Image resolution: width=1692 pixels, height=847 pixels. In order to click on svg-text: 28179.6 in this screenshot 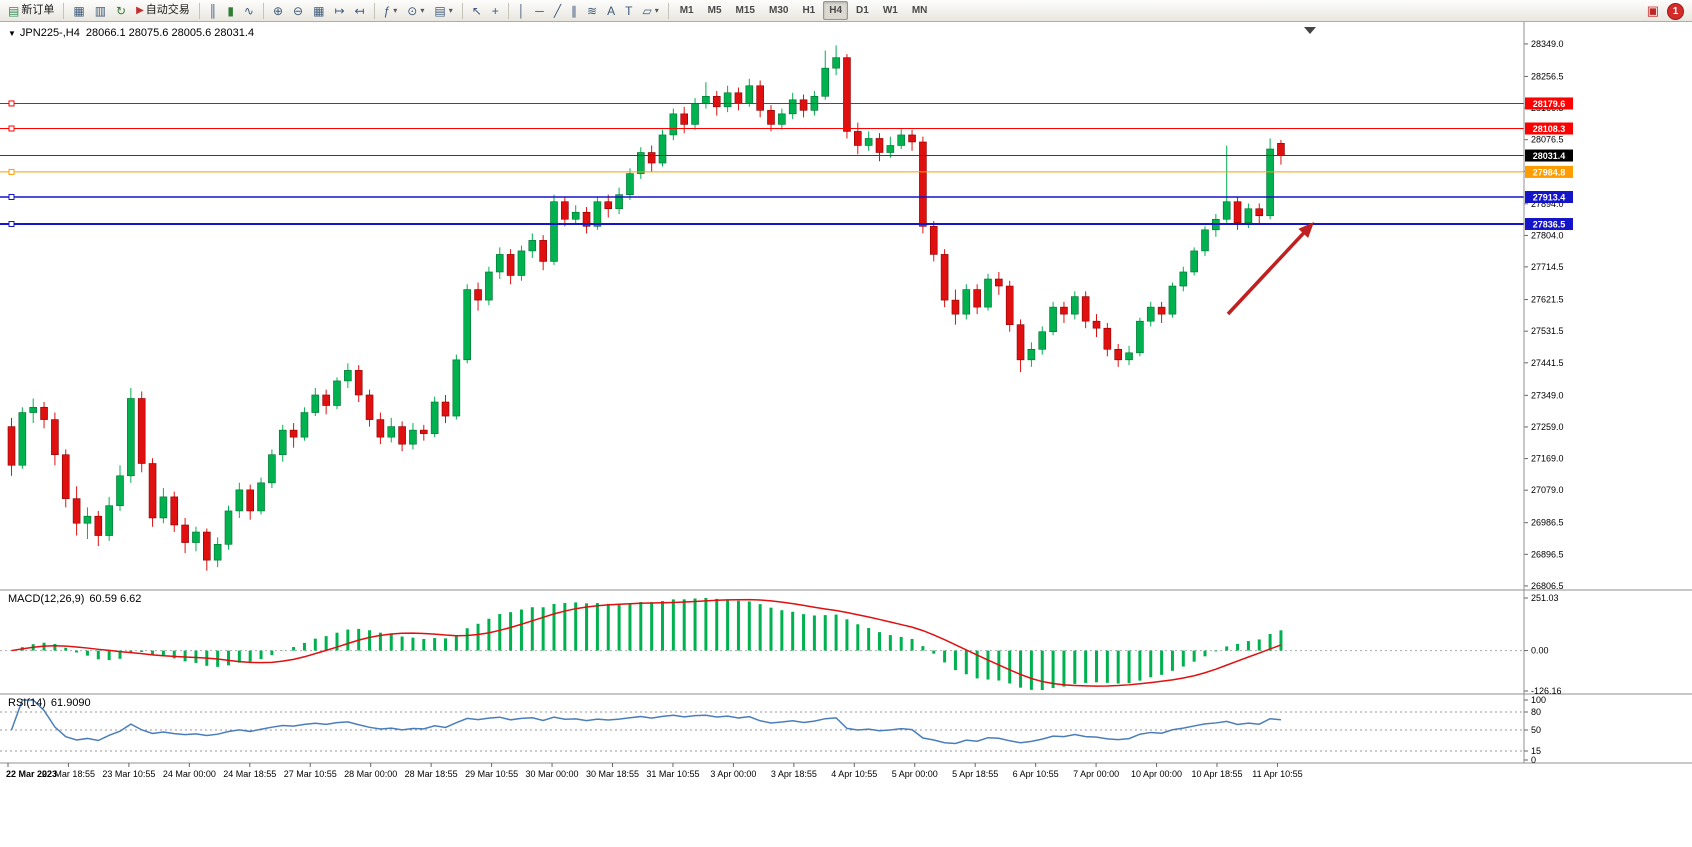, I will do `click(1549, 104)`.